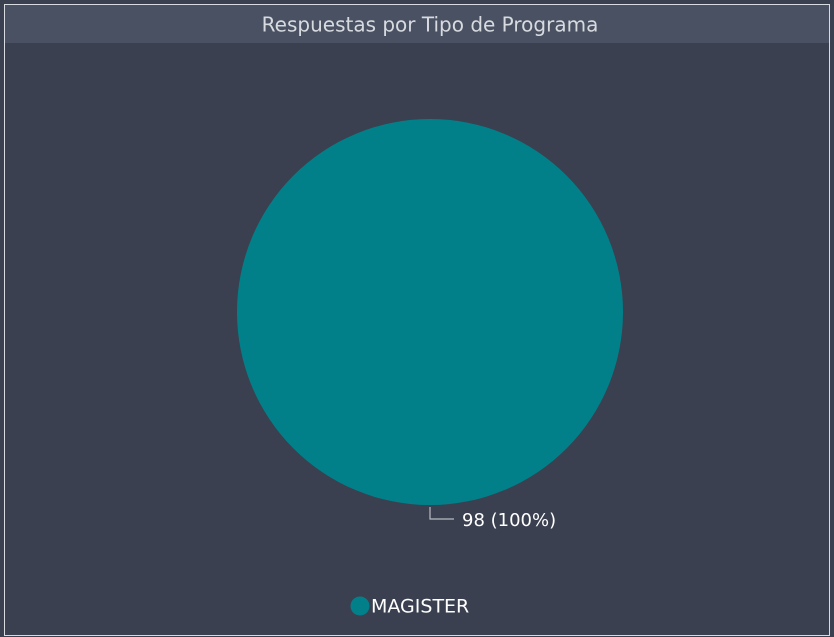 This screenshot has height=637, width=834. What do you see at coordinates (420, 607) in the screenshot?
I see `legend-label: MAGISTER` at bounding box center [420, 607].